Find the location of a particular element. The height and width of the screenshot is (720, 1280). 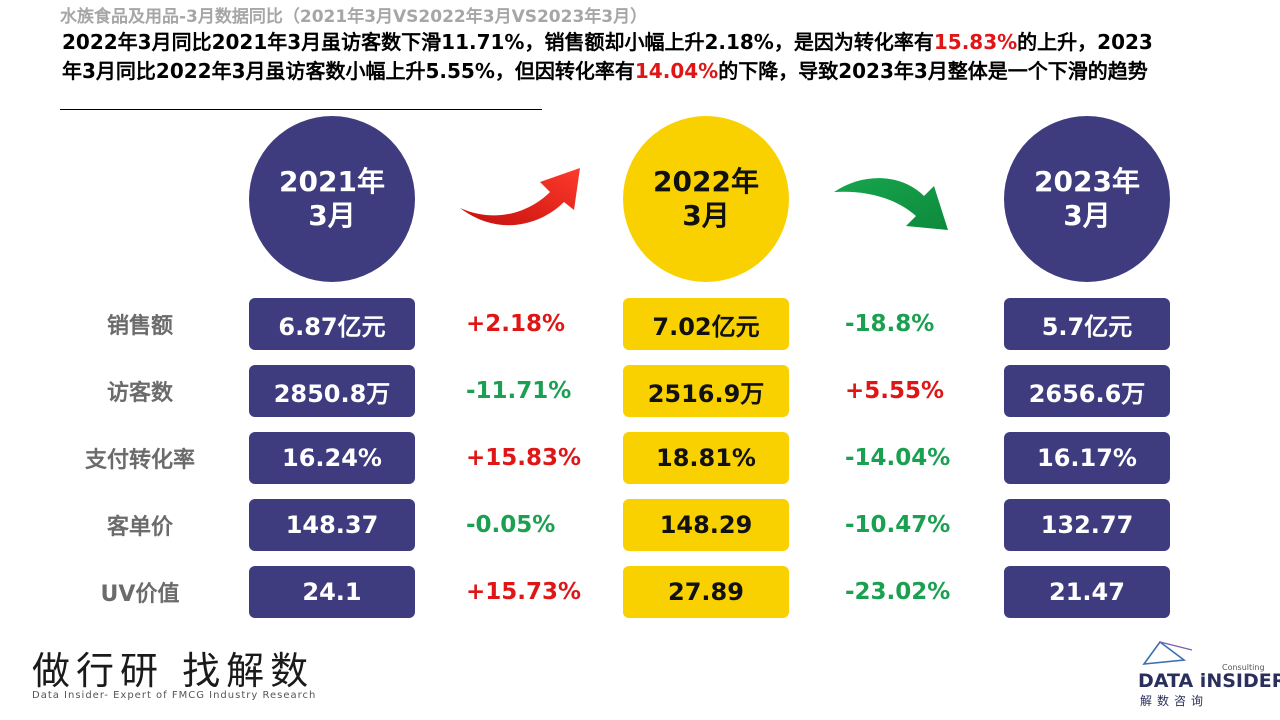

logo-cn: 解数咨询 is located at coordinates (1174, 701).